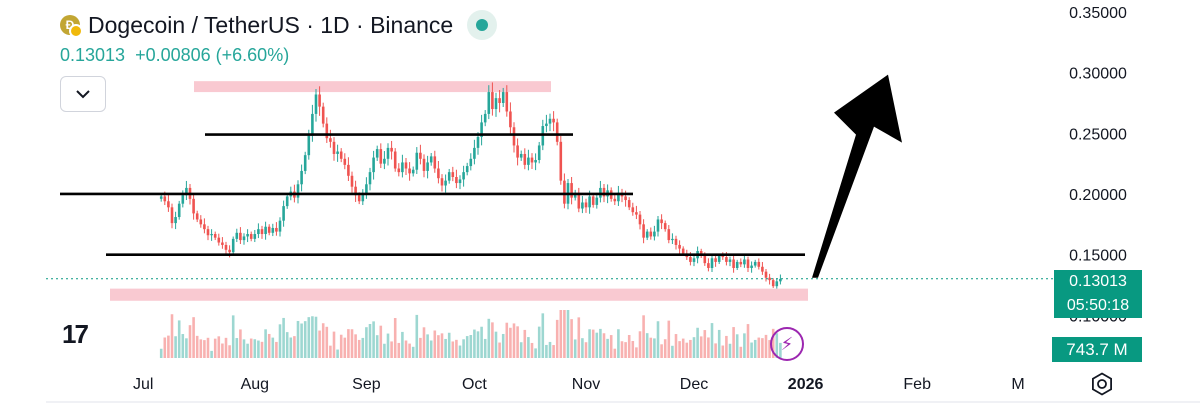  Describe the element at coordinates (806, 384) in the screenshot. I see `time-tick-label: 2026` at that location.